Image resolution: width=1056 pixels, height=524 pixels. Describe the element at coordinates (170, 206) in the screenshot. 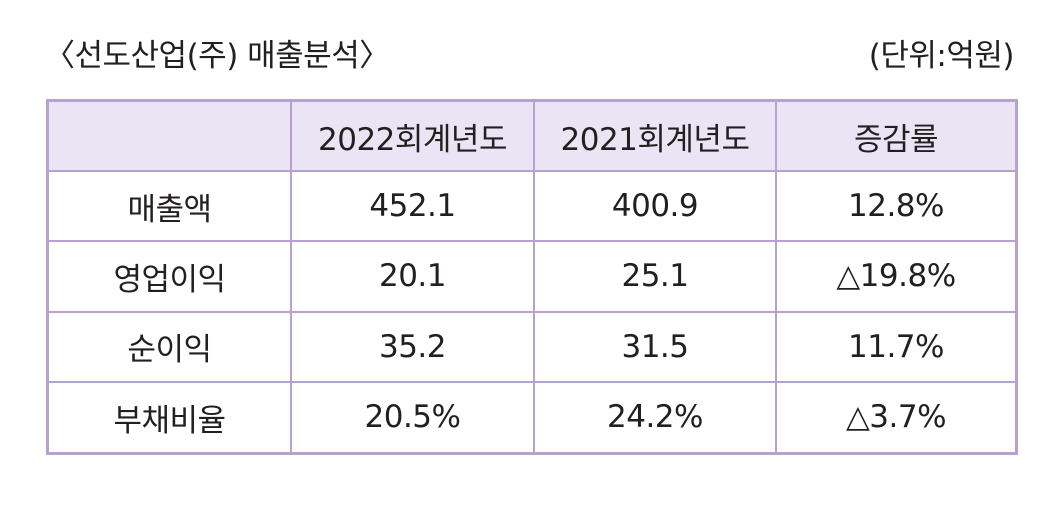

I see `row-label: 매출액` at that location.